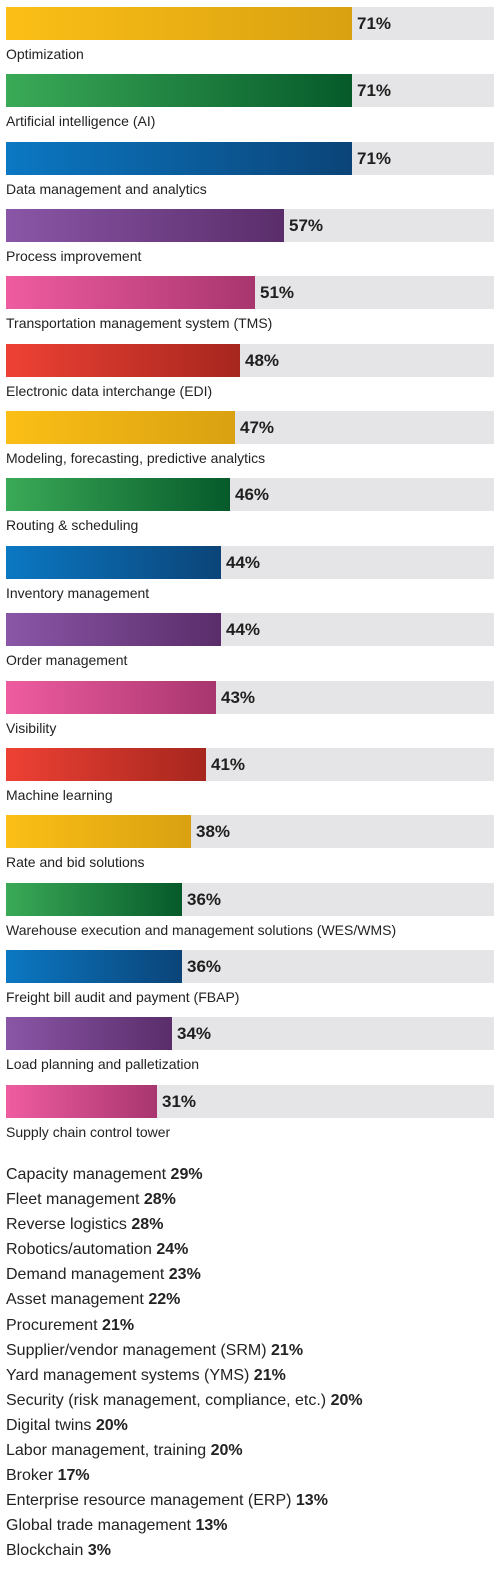 This screenshot has width=500, height=1570. I want to click on other-item-label: Robotics/automation, so click(79, 1250).